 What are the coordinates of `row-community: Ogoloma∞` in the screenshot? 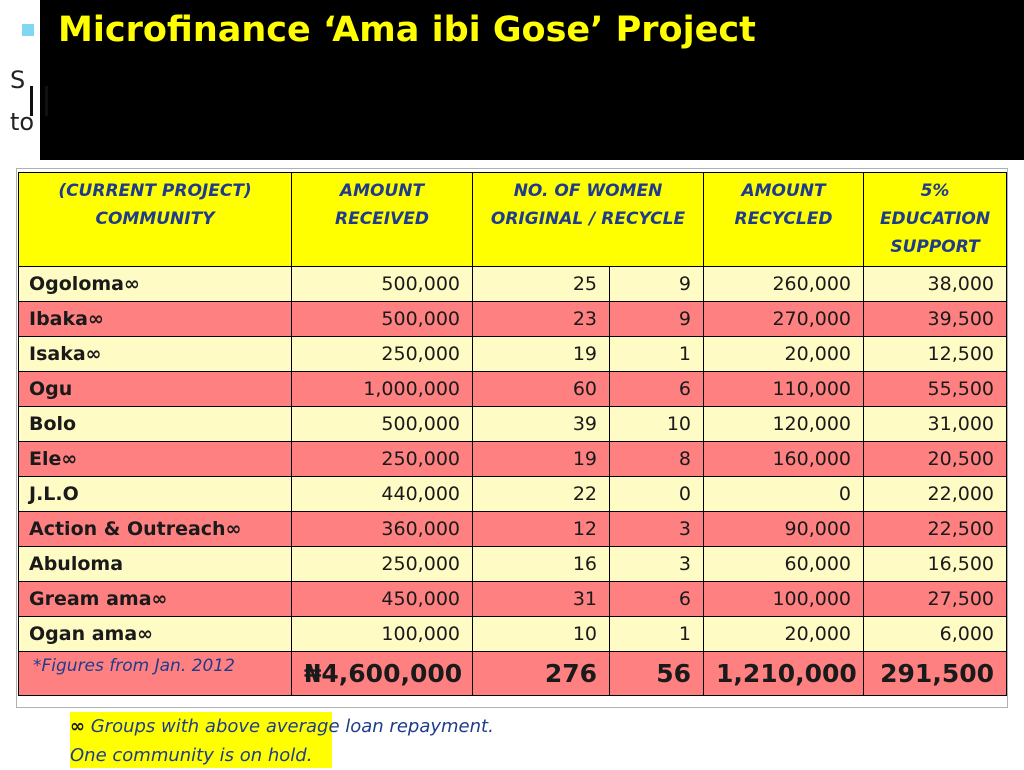 It's located at (155, 284).